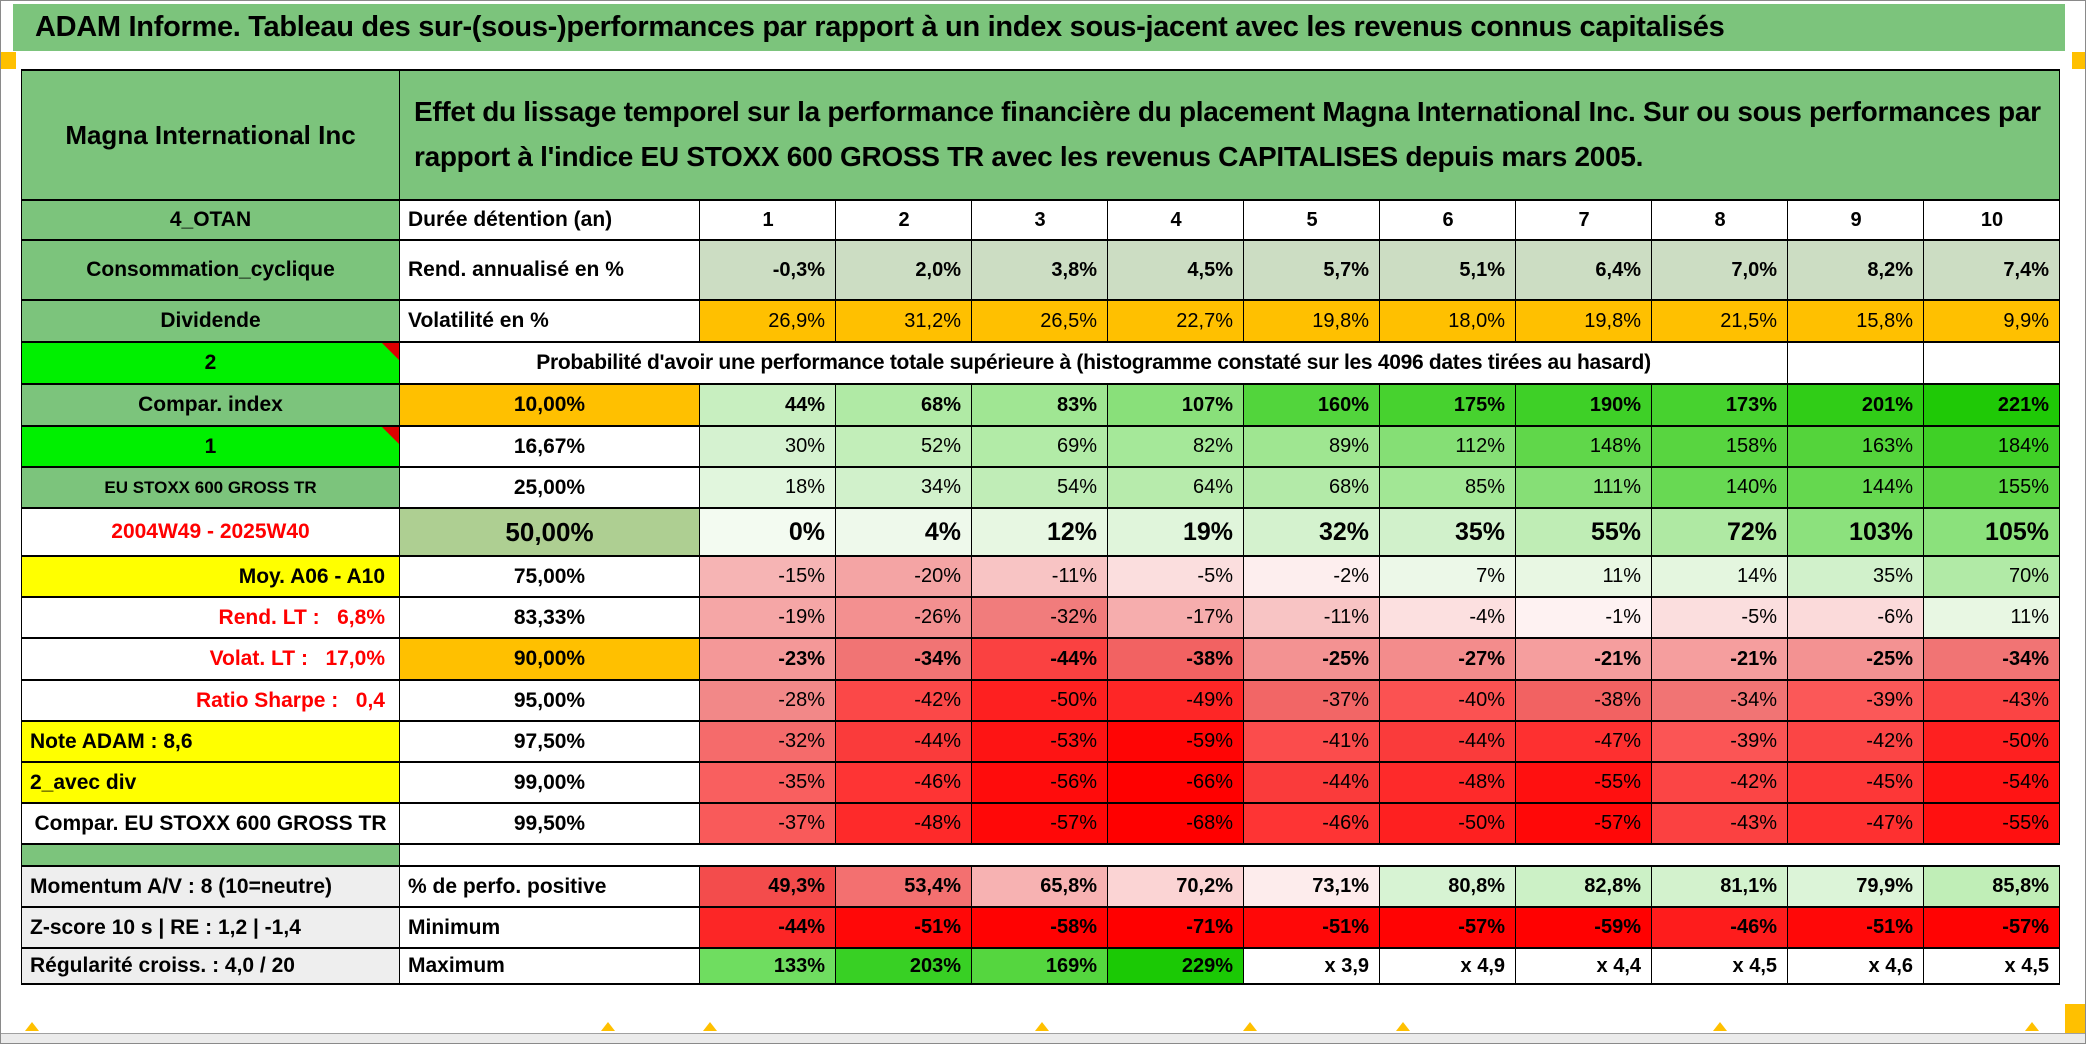 This screenshot has width=2086, height=1044. What do you see at coordinates (1991, 700) in the screenshot?
I see `cell-p95-10: -43%` at bounding box center [1991, 700].